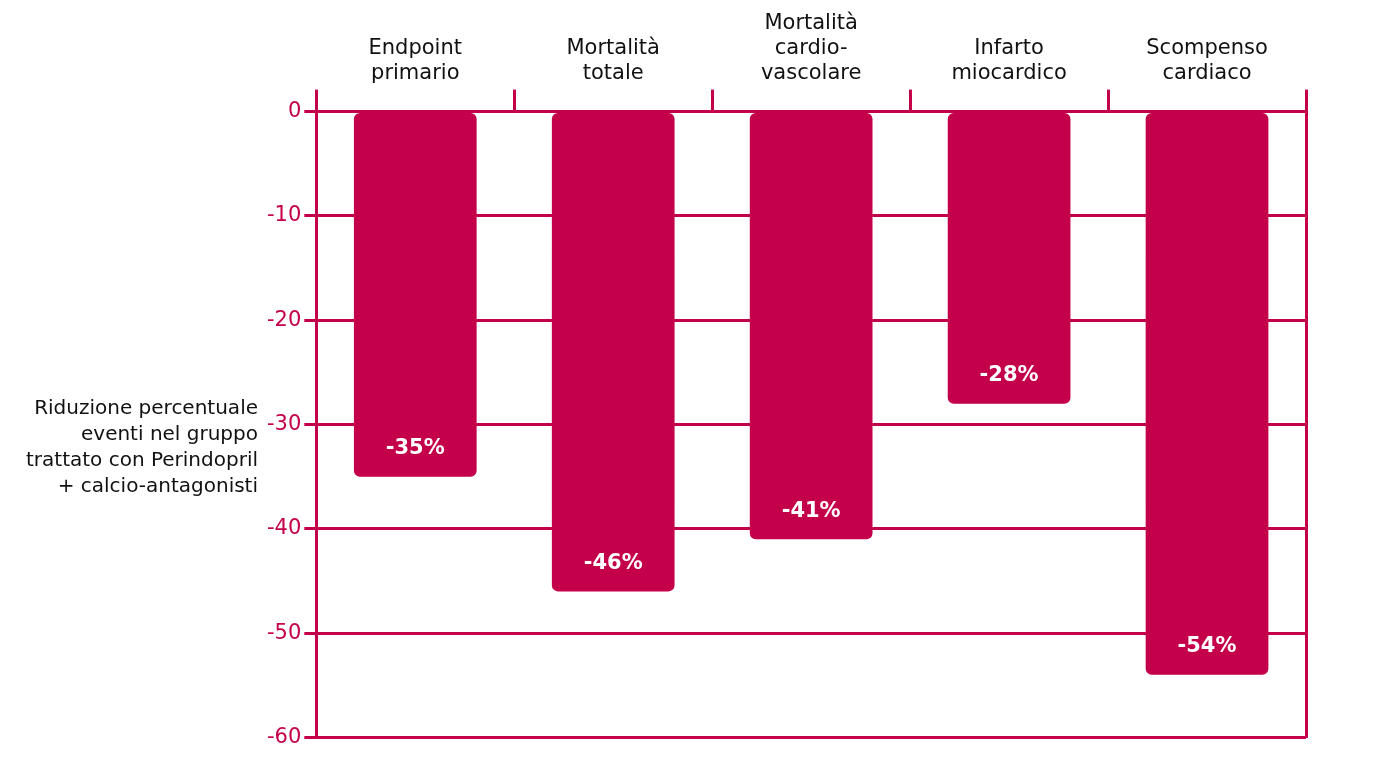 The height and width of the screenshot is (767, 1373). Describe the element at coordinates (1207, 645) in the screenshot. I see `data-label: -54%` at that location.